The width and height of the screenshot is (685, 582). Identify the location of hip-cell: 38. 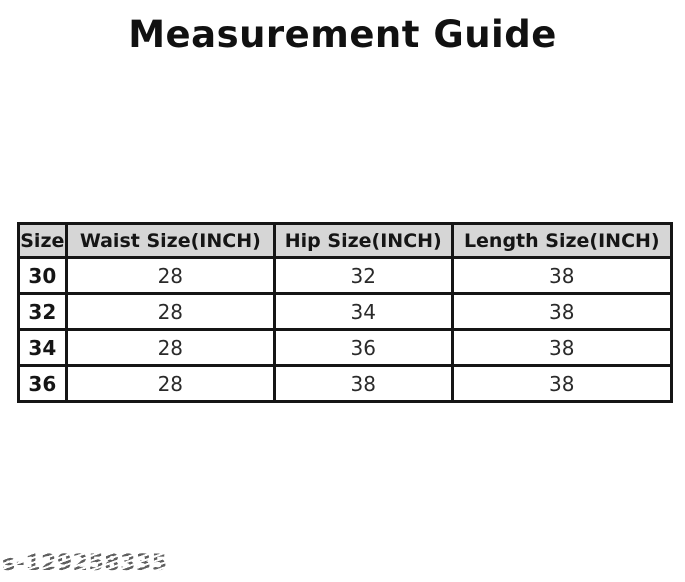
(363, 383).